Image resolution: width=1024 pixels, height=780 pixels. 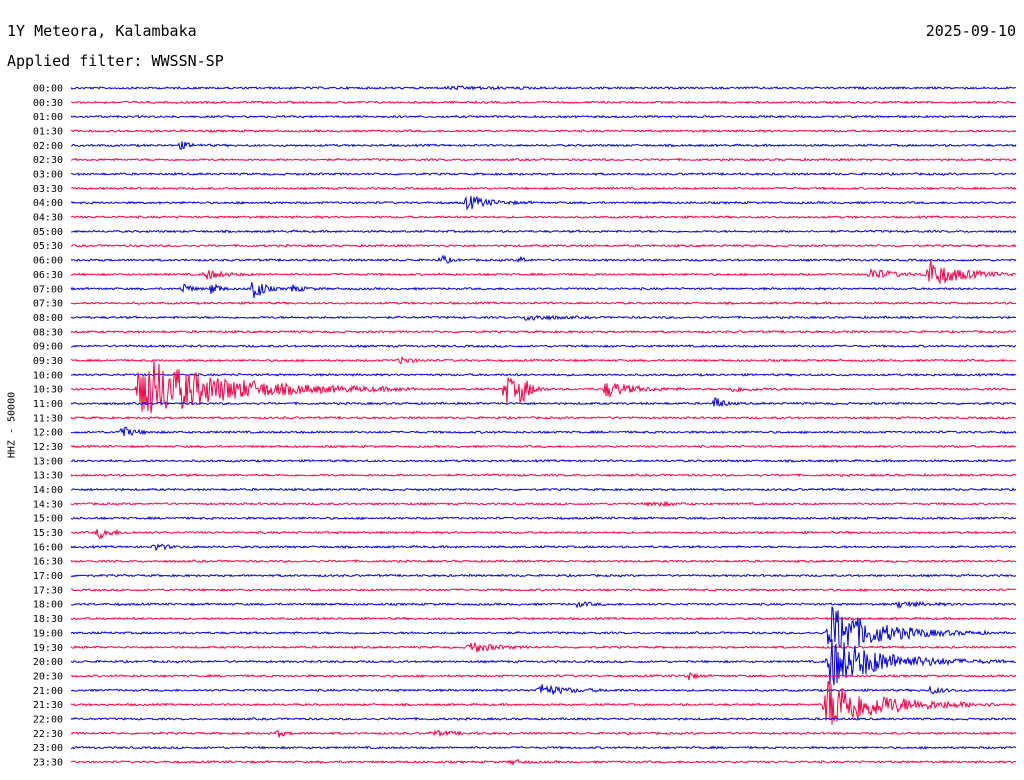 What do you see at coordinates (48, 203) in the screenshot?
I see `time-tick-label: 04:00` at bounding box center [48, 203].